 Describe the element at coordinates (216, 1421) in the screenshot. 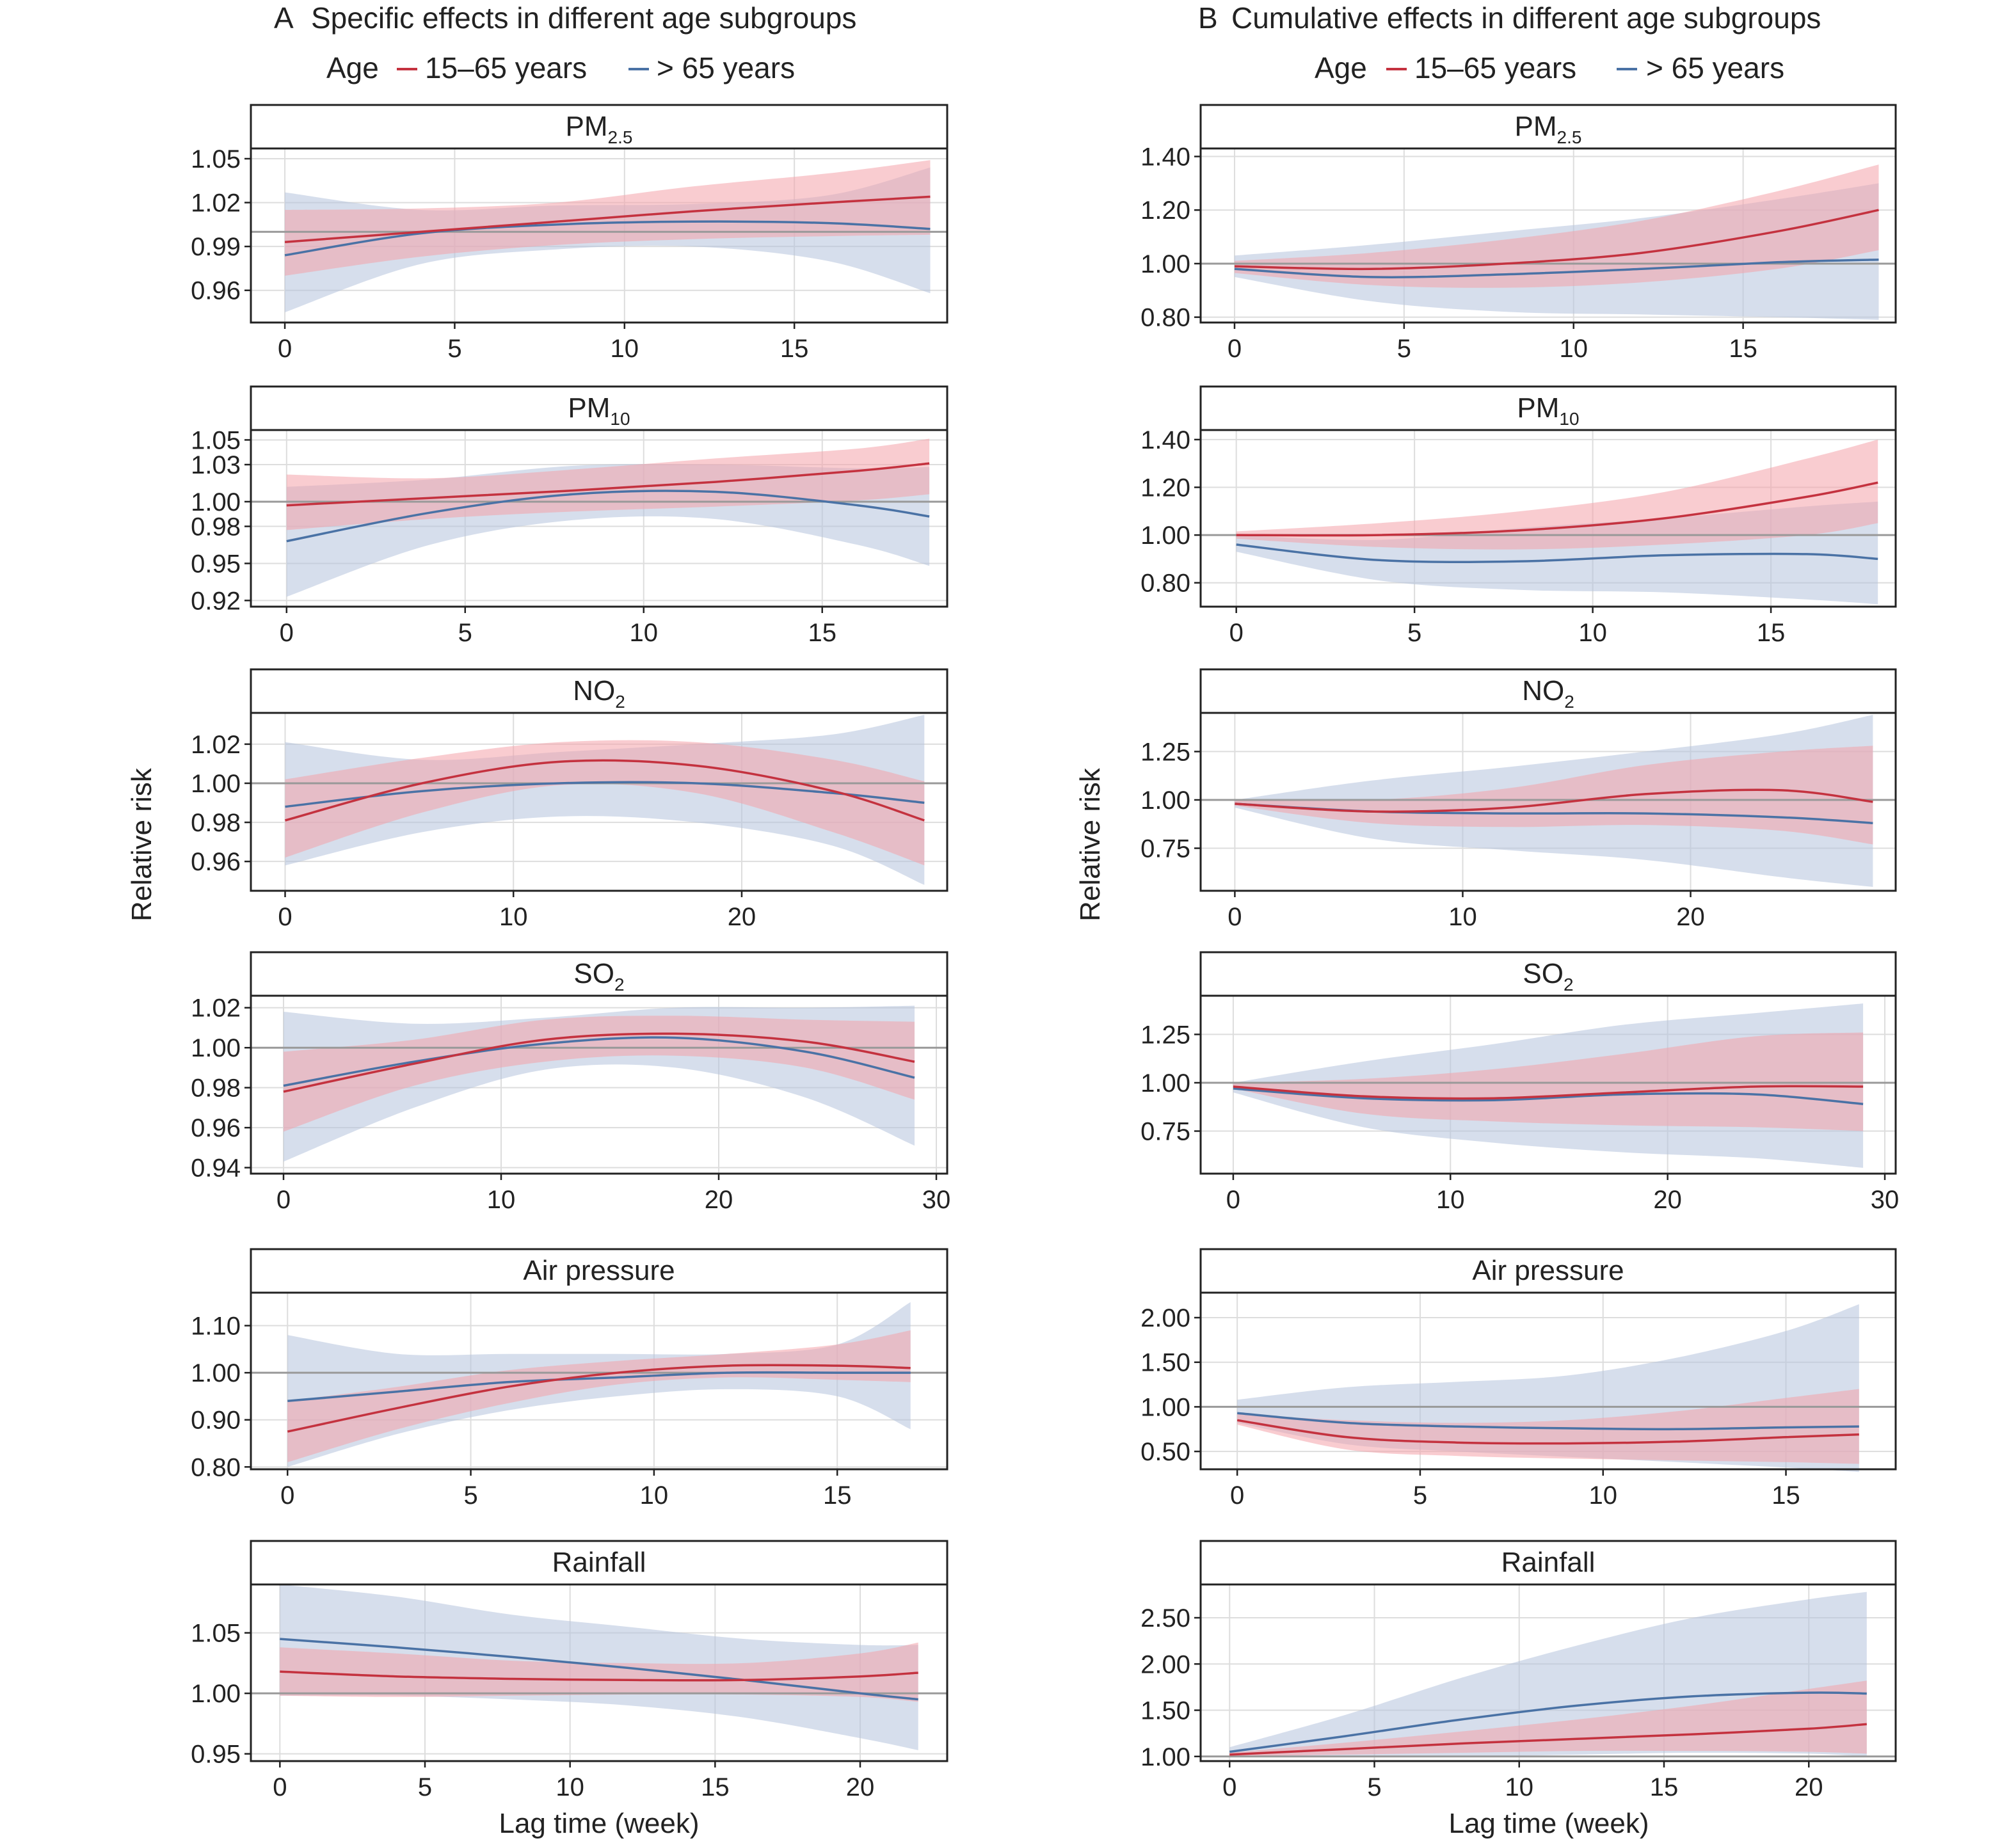

I see `y-tick-label: 0.90` at that location.